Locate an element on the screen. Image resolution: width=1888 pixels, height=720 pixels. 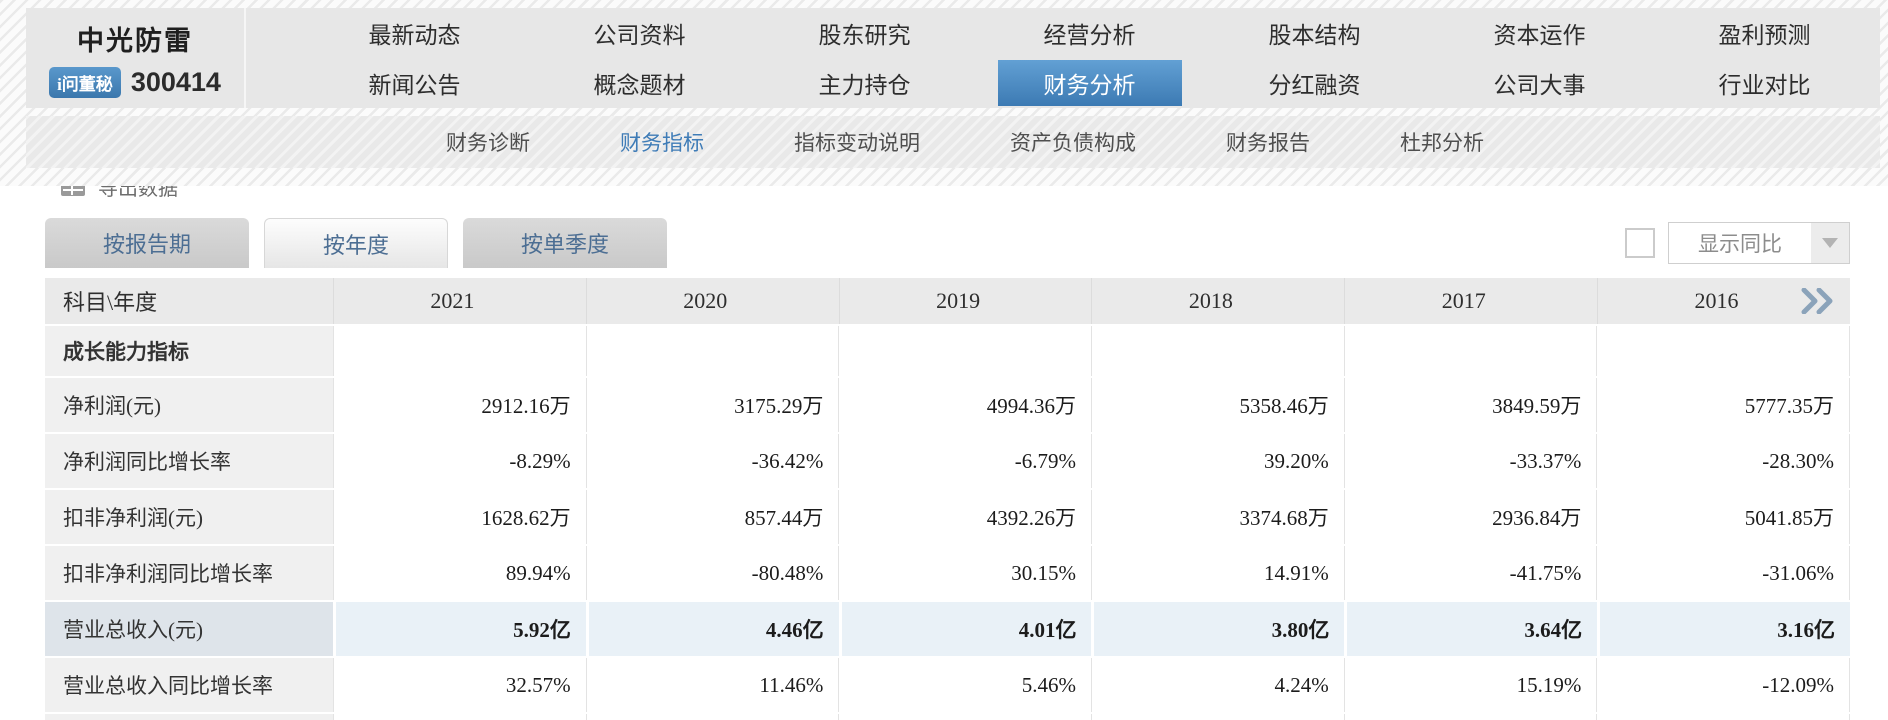
value-cell: 3374.68万 is located at coordinates (1217, 517).